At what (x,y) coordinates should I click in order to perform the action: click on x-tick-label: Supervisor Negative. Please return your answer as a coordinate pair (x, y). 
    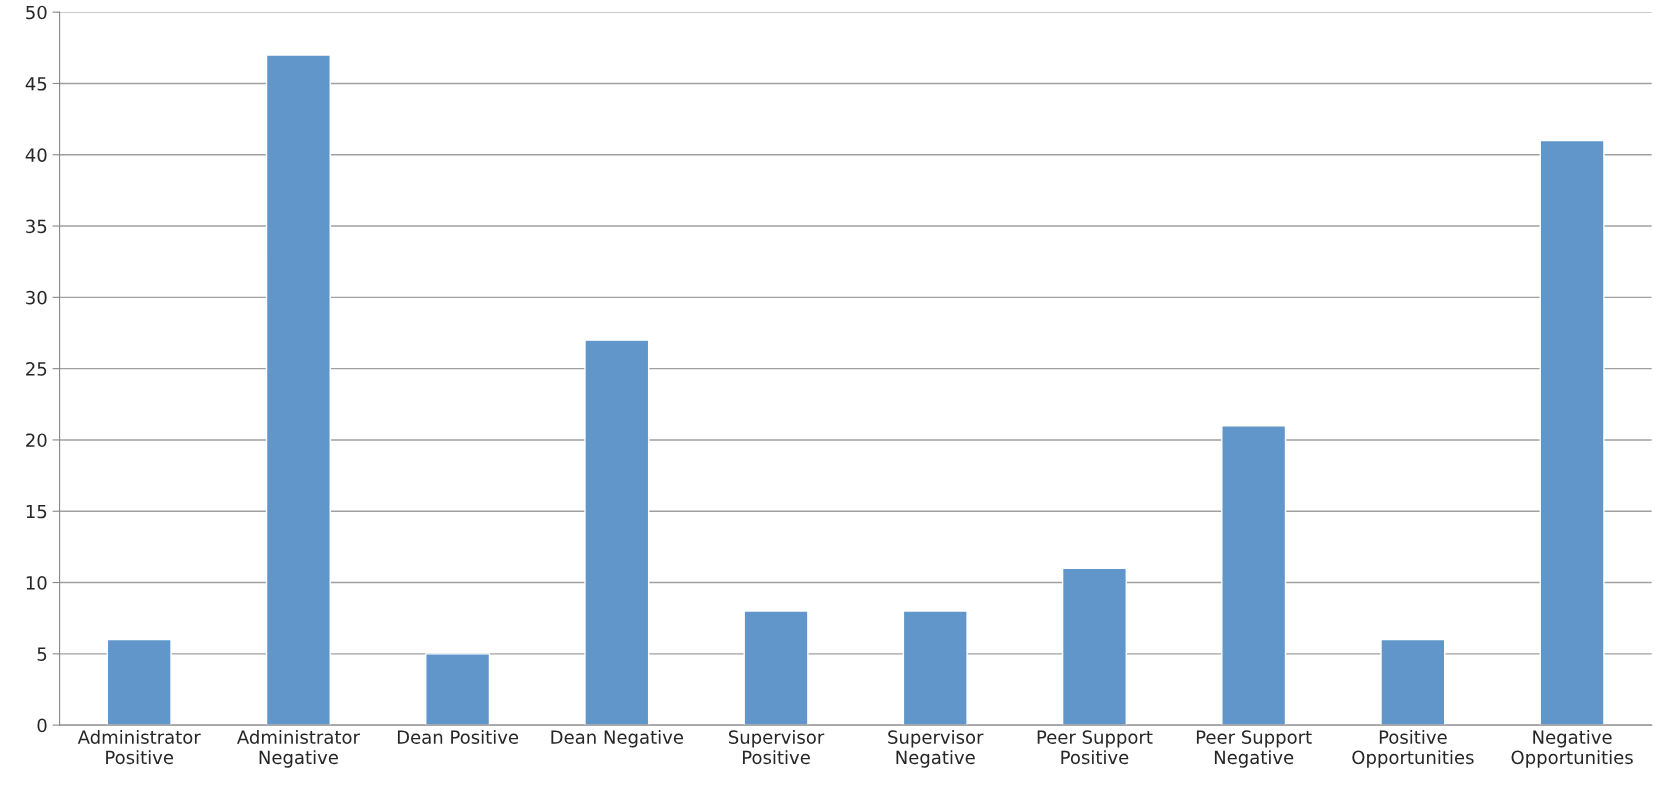
    Looking at the image, I should click on (936, 748).